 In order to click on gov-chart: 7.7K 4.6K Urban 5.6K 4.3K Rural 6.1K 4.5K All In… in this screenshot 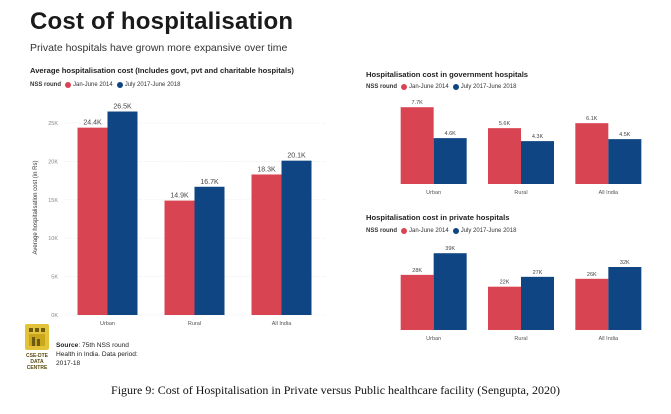, I will do `click(521, 148)`.